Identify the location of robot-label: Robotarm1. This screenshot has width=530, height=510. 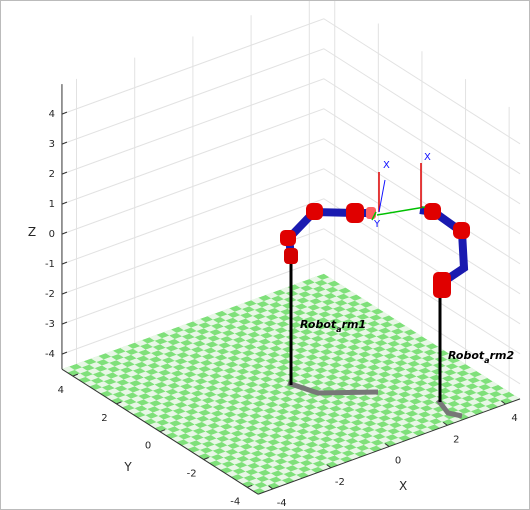
(333, 326).